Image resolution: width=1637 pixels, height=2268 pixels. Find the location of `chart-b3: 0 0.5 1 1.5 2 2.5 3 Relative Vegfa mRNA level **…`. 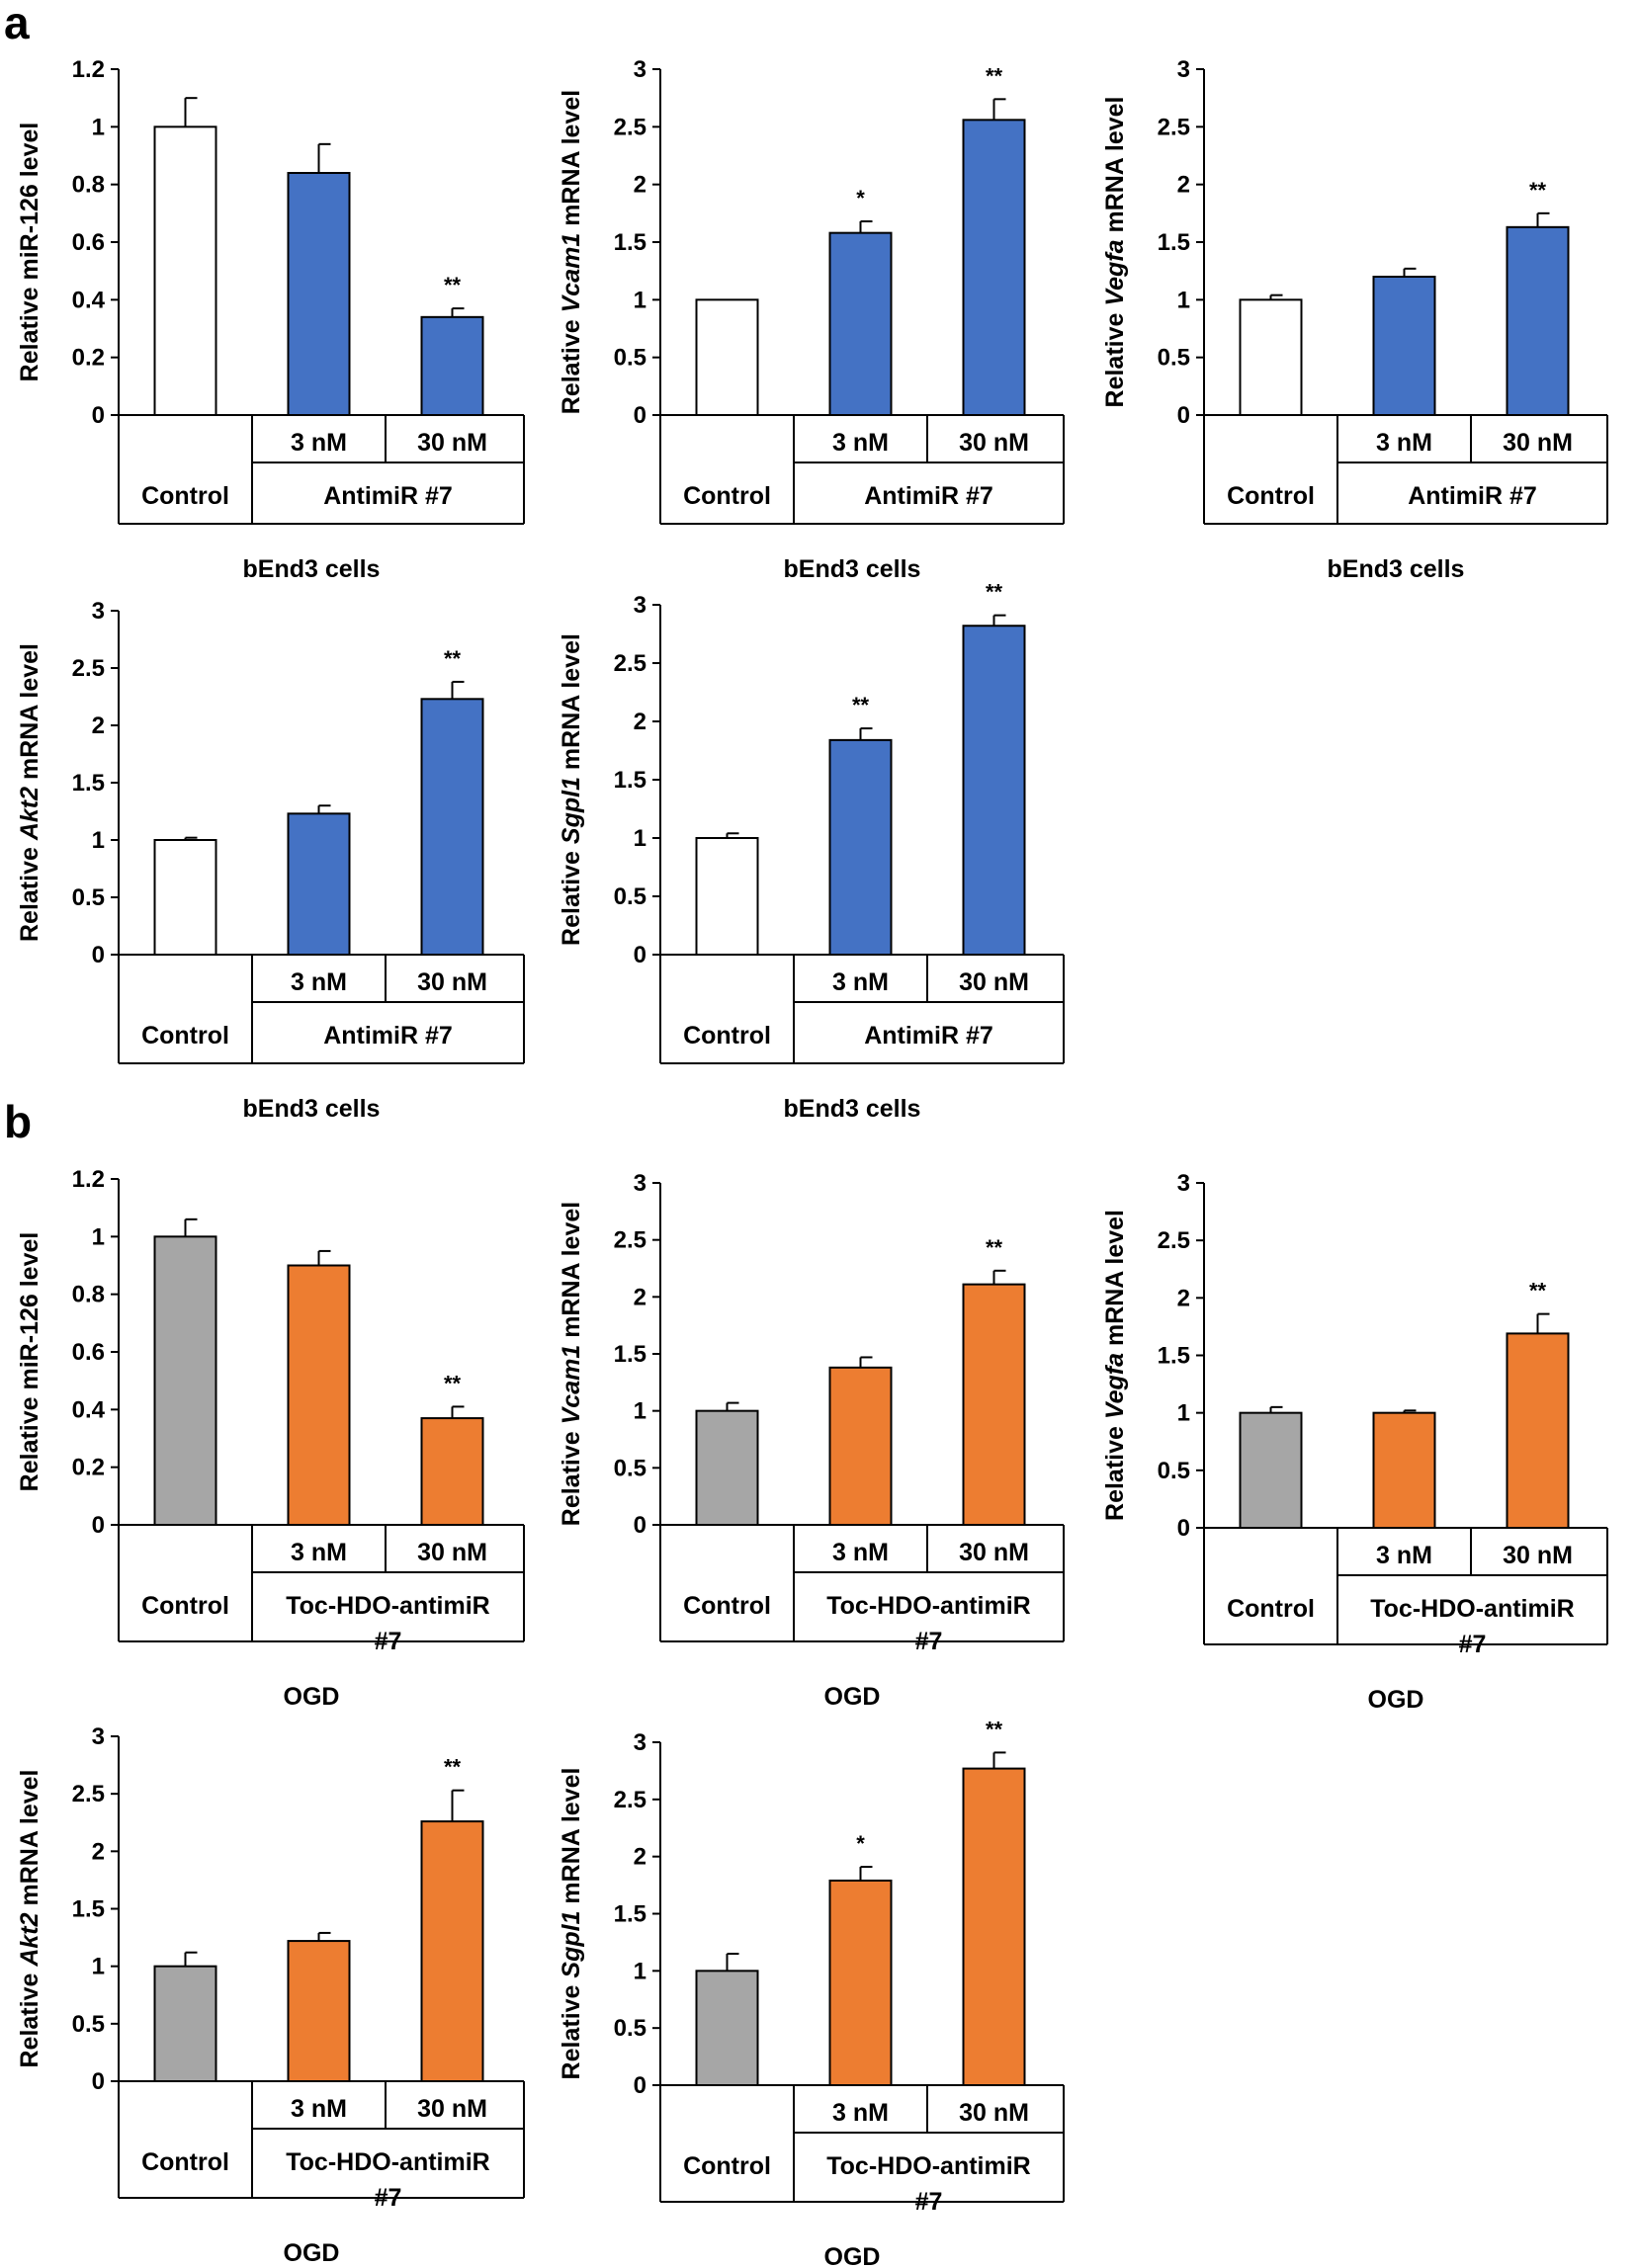

chart-b3: 0 0.5 1 1.5 2 2.5 3 Relative Vegfa mRNA level **… is located at coordinates (1354, 1442).